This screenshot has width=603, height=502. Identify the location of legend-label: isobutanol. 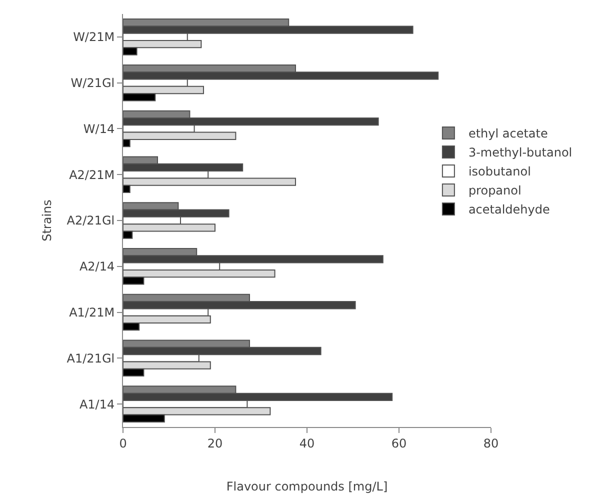
(499, 171).